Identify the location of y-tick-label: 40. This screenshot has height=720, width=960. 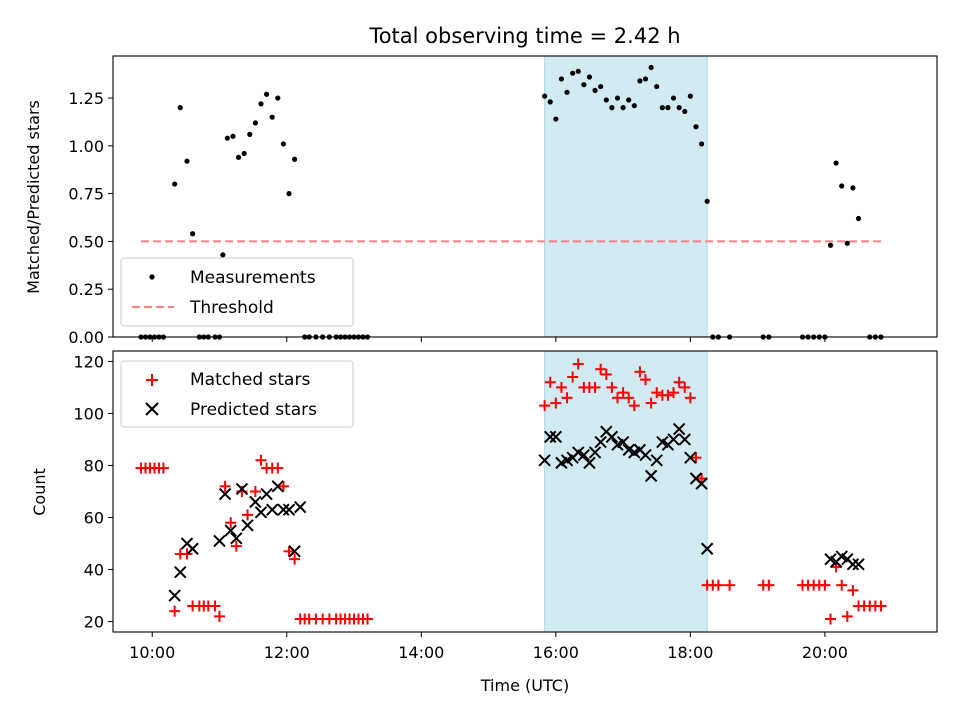
(94, 570).